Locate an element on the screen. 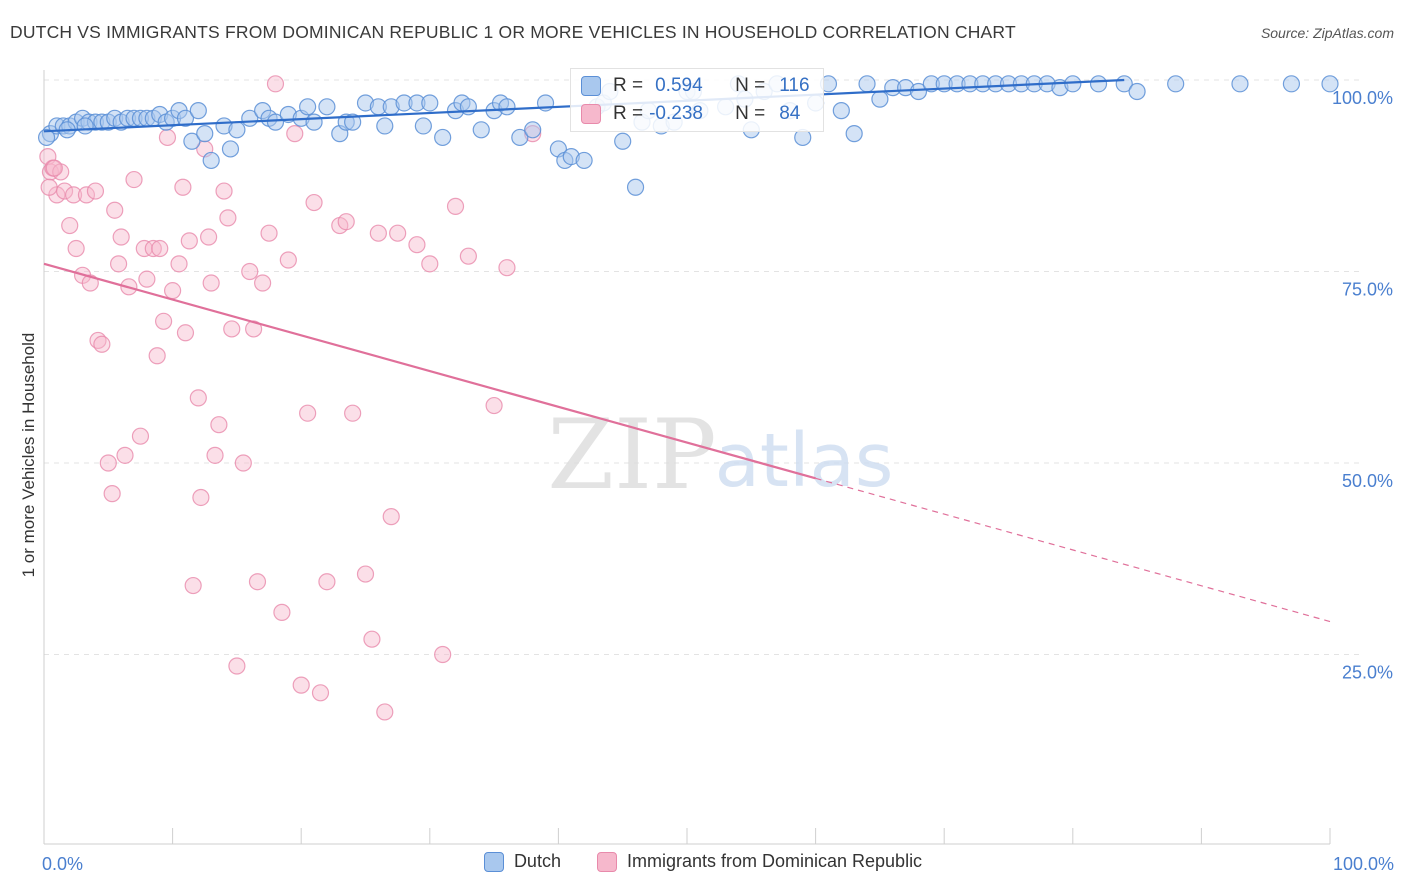 This screenshot has width=1406, height=892. watermark-atlas: atlas is located at coordinates (804, 461).